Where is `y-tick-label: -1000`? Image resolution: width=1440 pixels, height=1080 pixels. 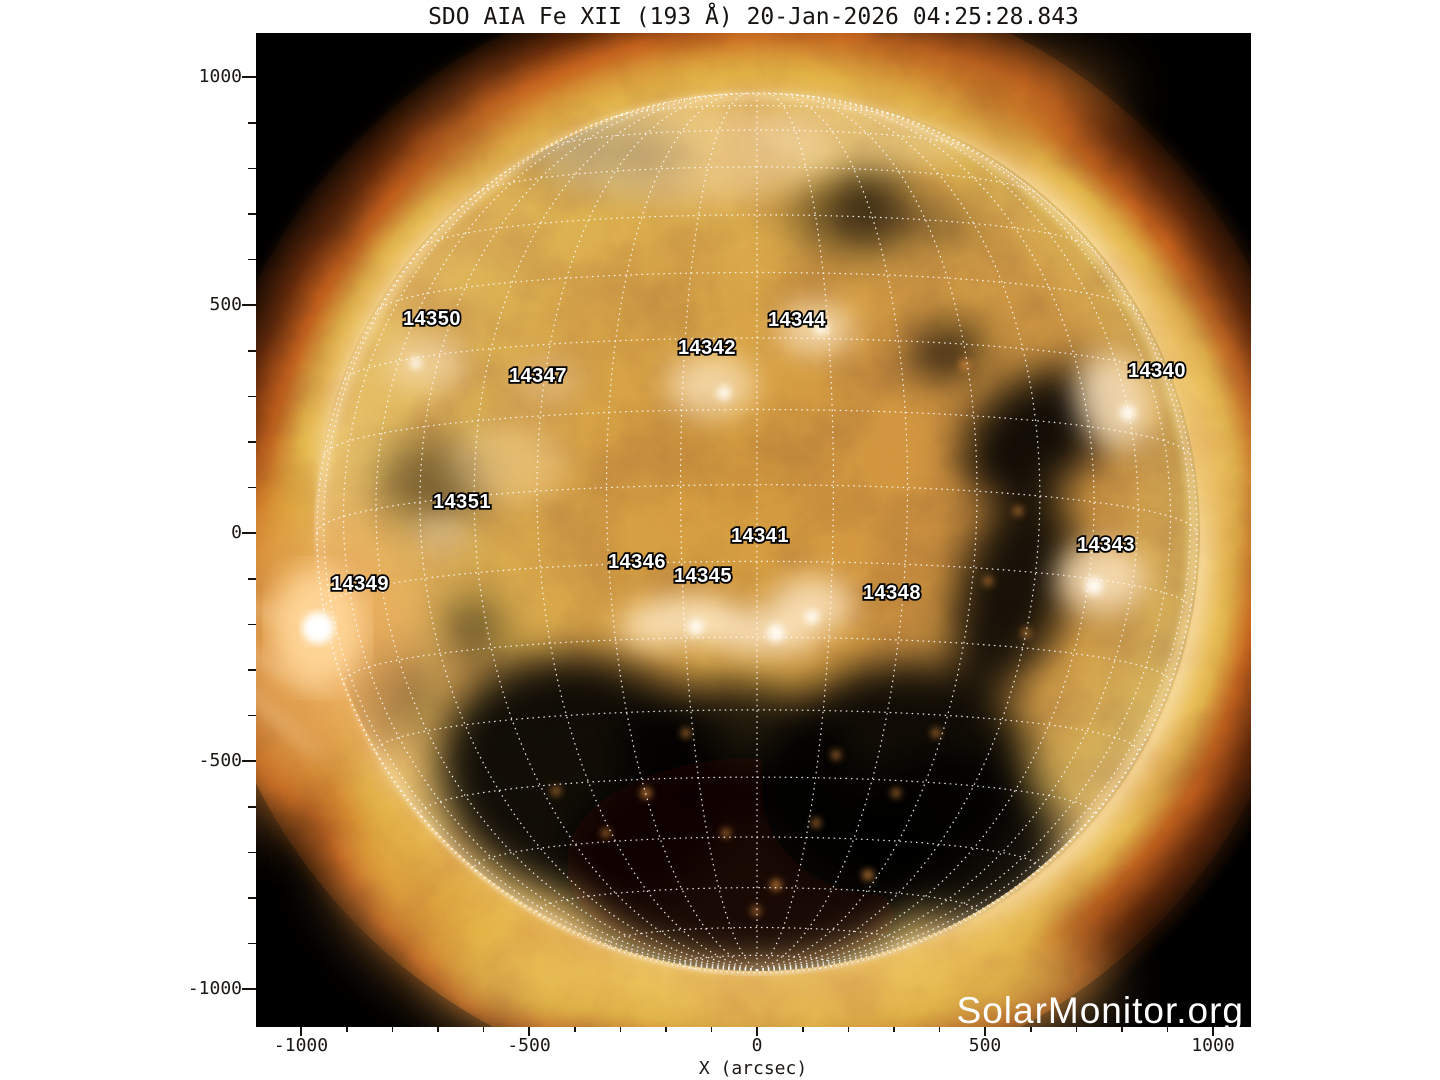 y-tick-label: -1000 is located at coordinates (214, 988).